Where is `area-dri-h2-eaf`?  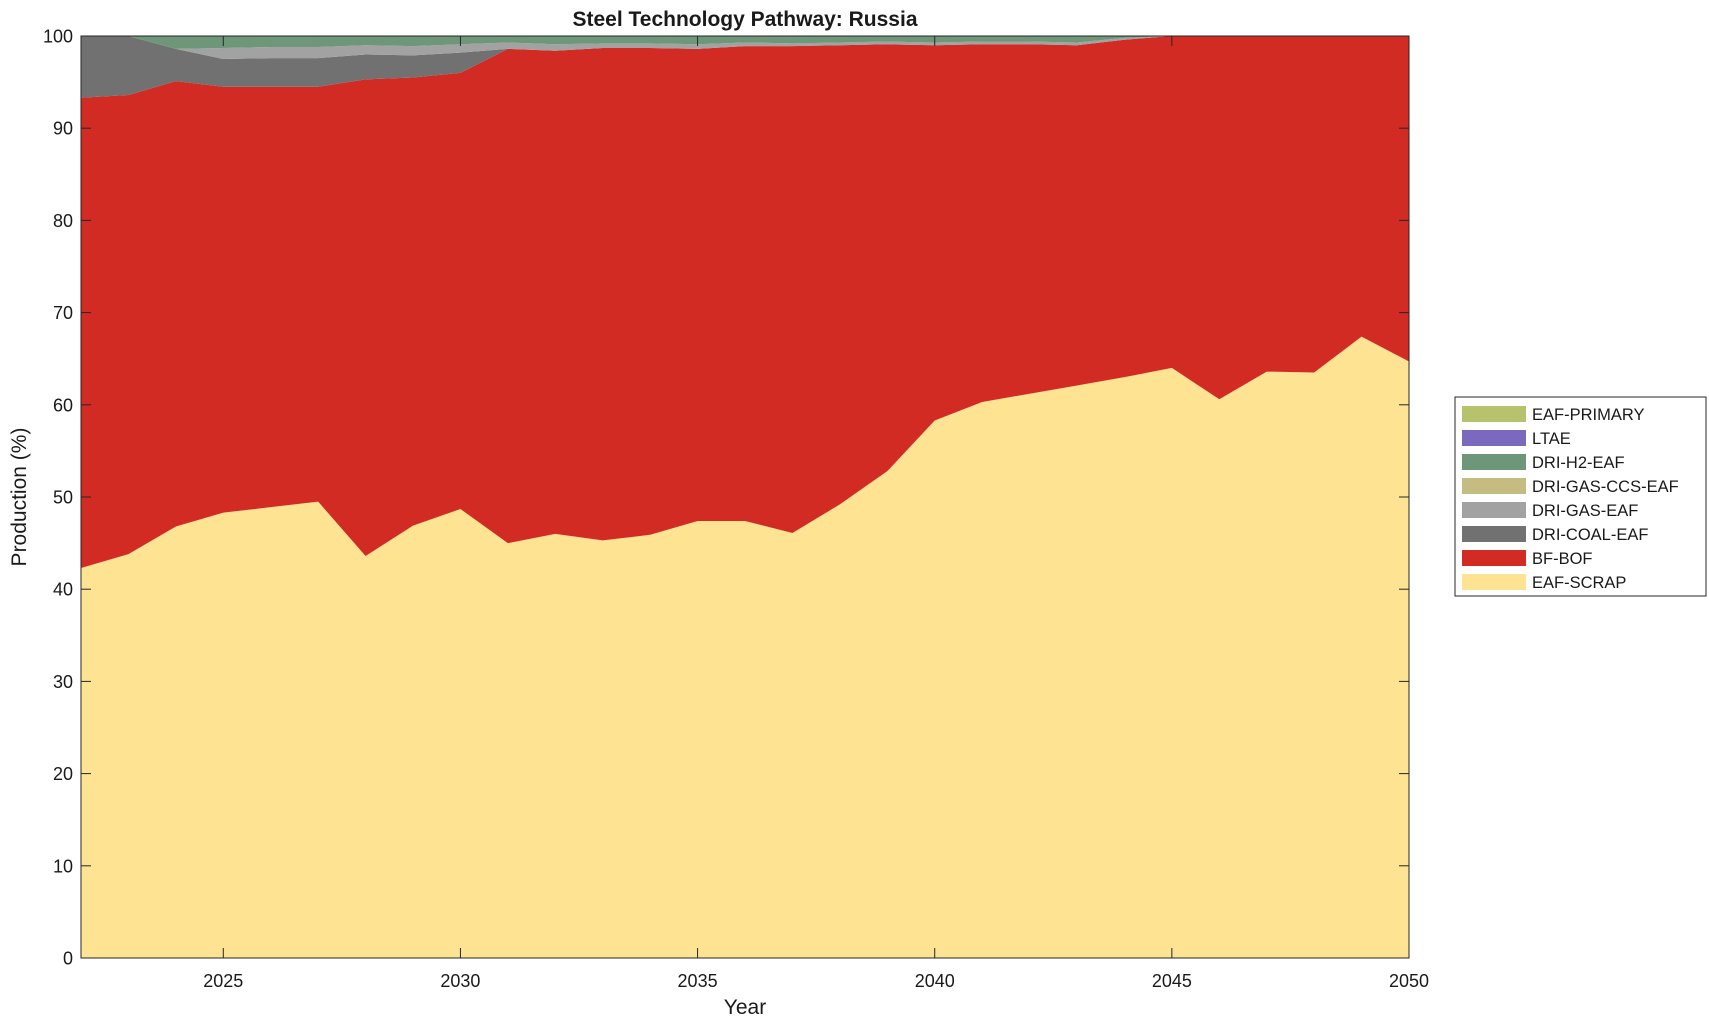
area-dri-h2-eaf is located at coordinates (745, 42).